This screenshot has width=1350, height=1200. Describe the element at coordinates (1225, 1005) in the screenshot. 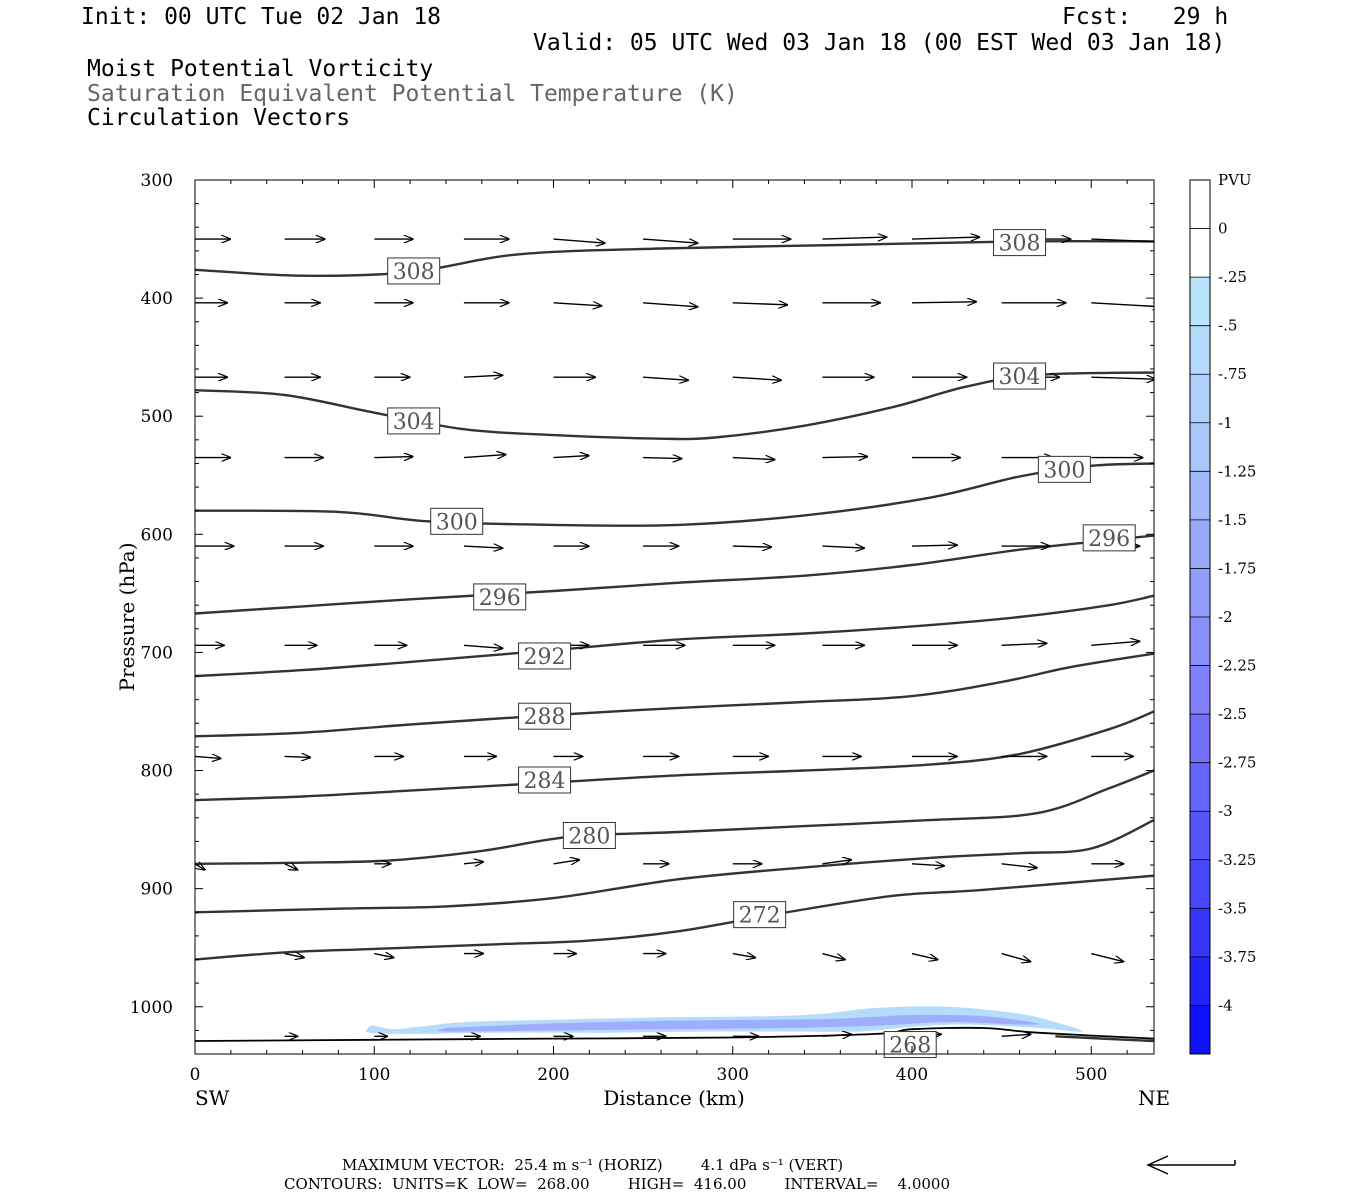

I see `colorbar-label-16: -4` at that location.